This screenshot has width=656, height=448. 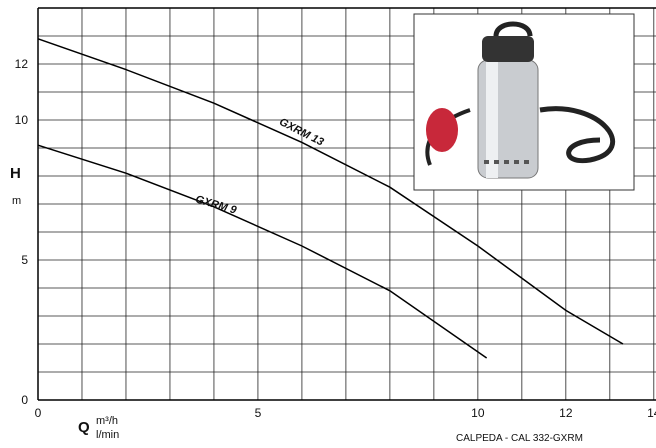 What do you see at coordinates (301, 132) in the screenshot?
I see `series-label: GXRM 13` at bounding box center [301, 132].